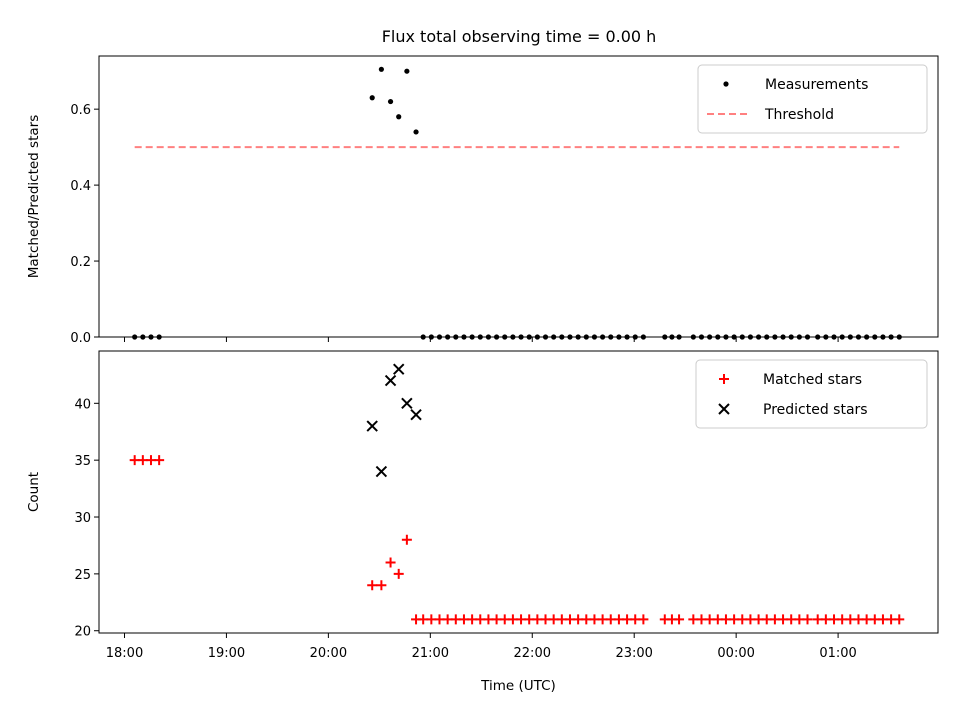 The width and height of the screenshot is (960, 724). What do you see at coordinates (226, 653) in the screenshot?
I see `x-tick-label: 19:00` at bounding box center [226, 653].